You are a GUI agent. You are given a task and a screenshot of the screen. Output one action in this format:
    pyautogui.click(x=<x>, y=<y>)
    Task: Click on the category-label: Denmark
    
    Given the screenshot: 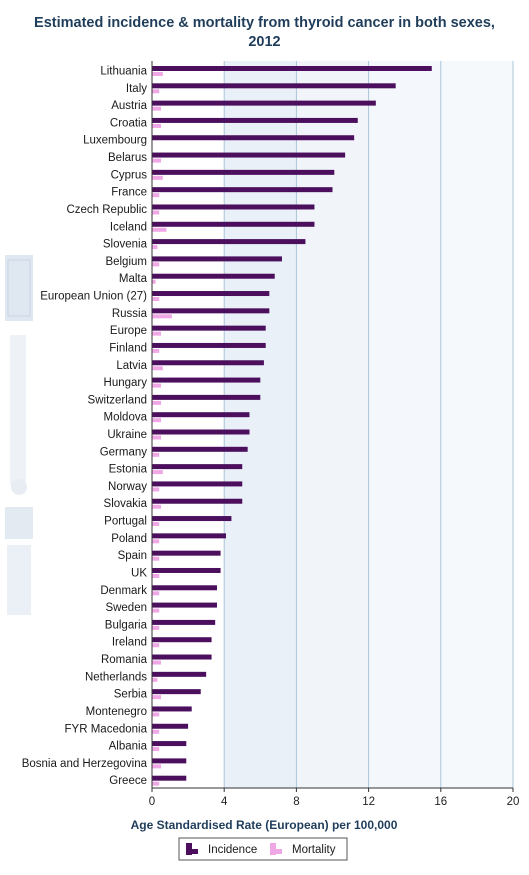 What is the action you would take?
    pyautogui.click(x=123, y=591)
    